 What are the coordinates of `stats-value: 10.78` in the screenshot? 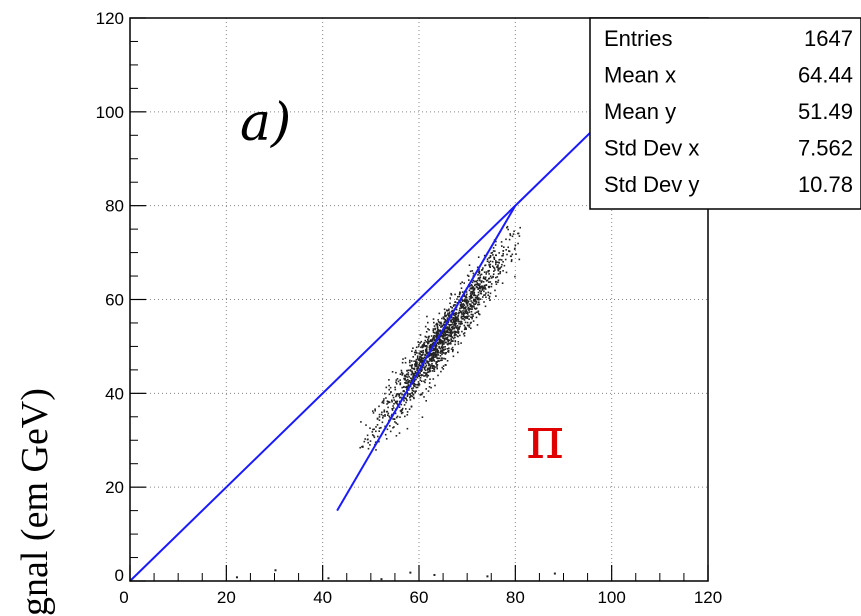 It's located at (825, 184).